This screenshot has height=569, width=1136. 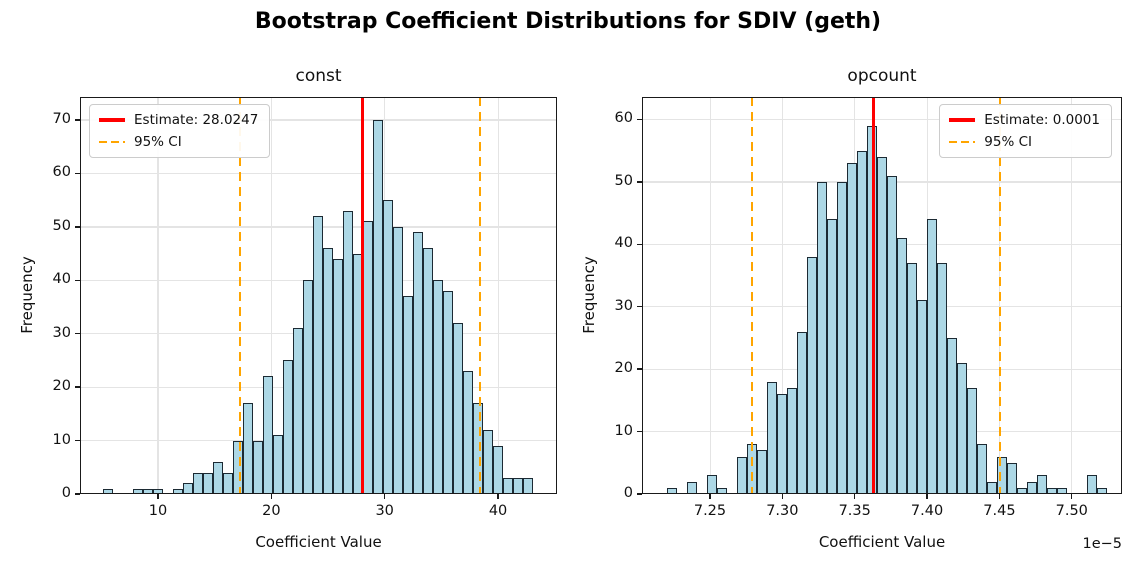 I want to click on y-tick-label: 60, so click(x=623, y=118).